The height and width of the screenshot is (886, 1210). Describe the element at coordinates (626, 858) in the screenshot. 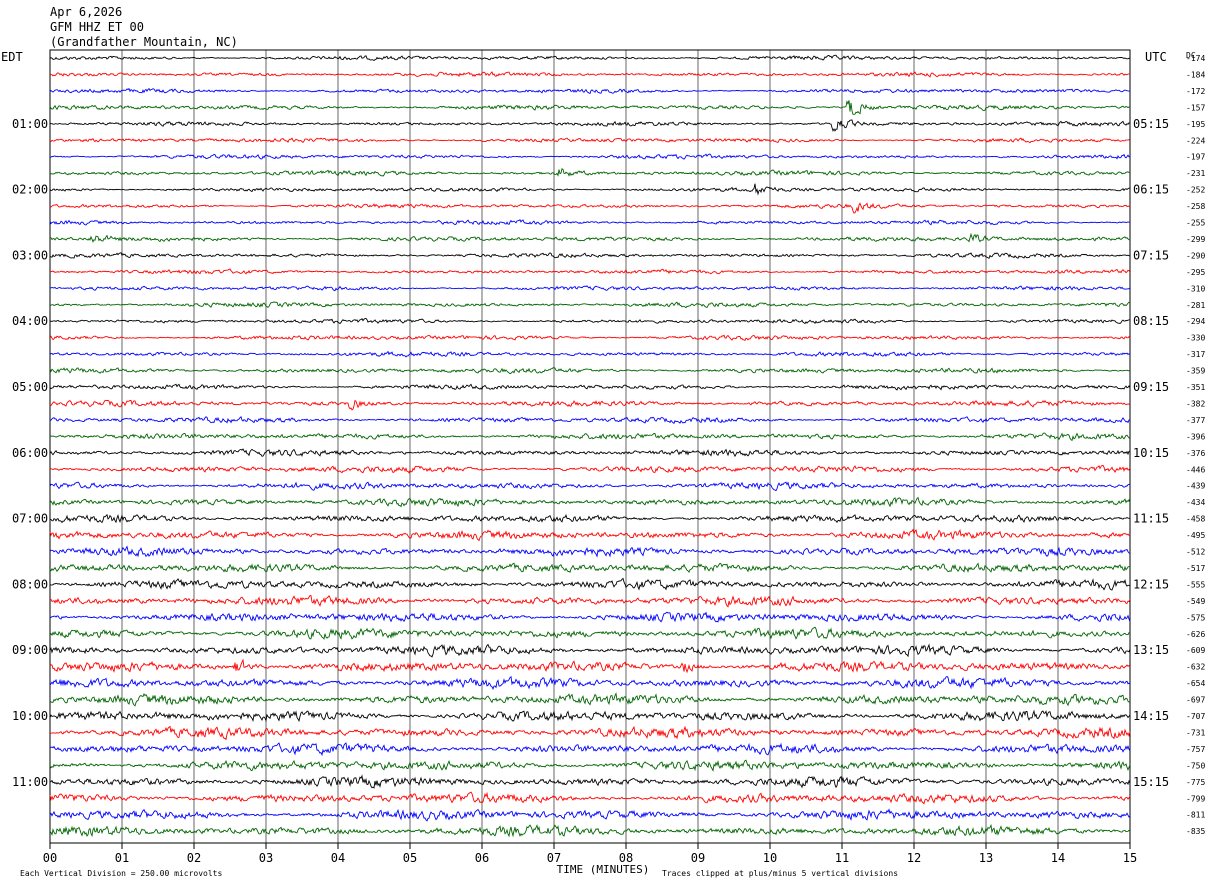

I see `x-tick-label: 08` at that location.